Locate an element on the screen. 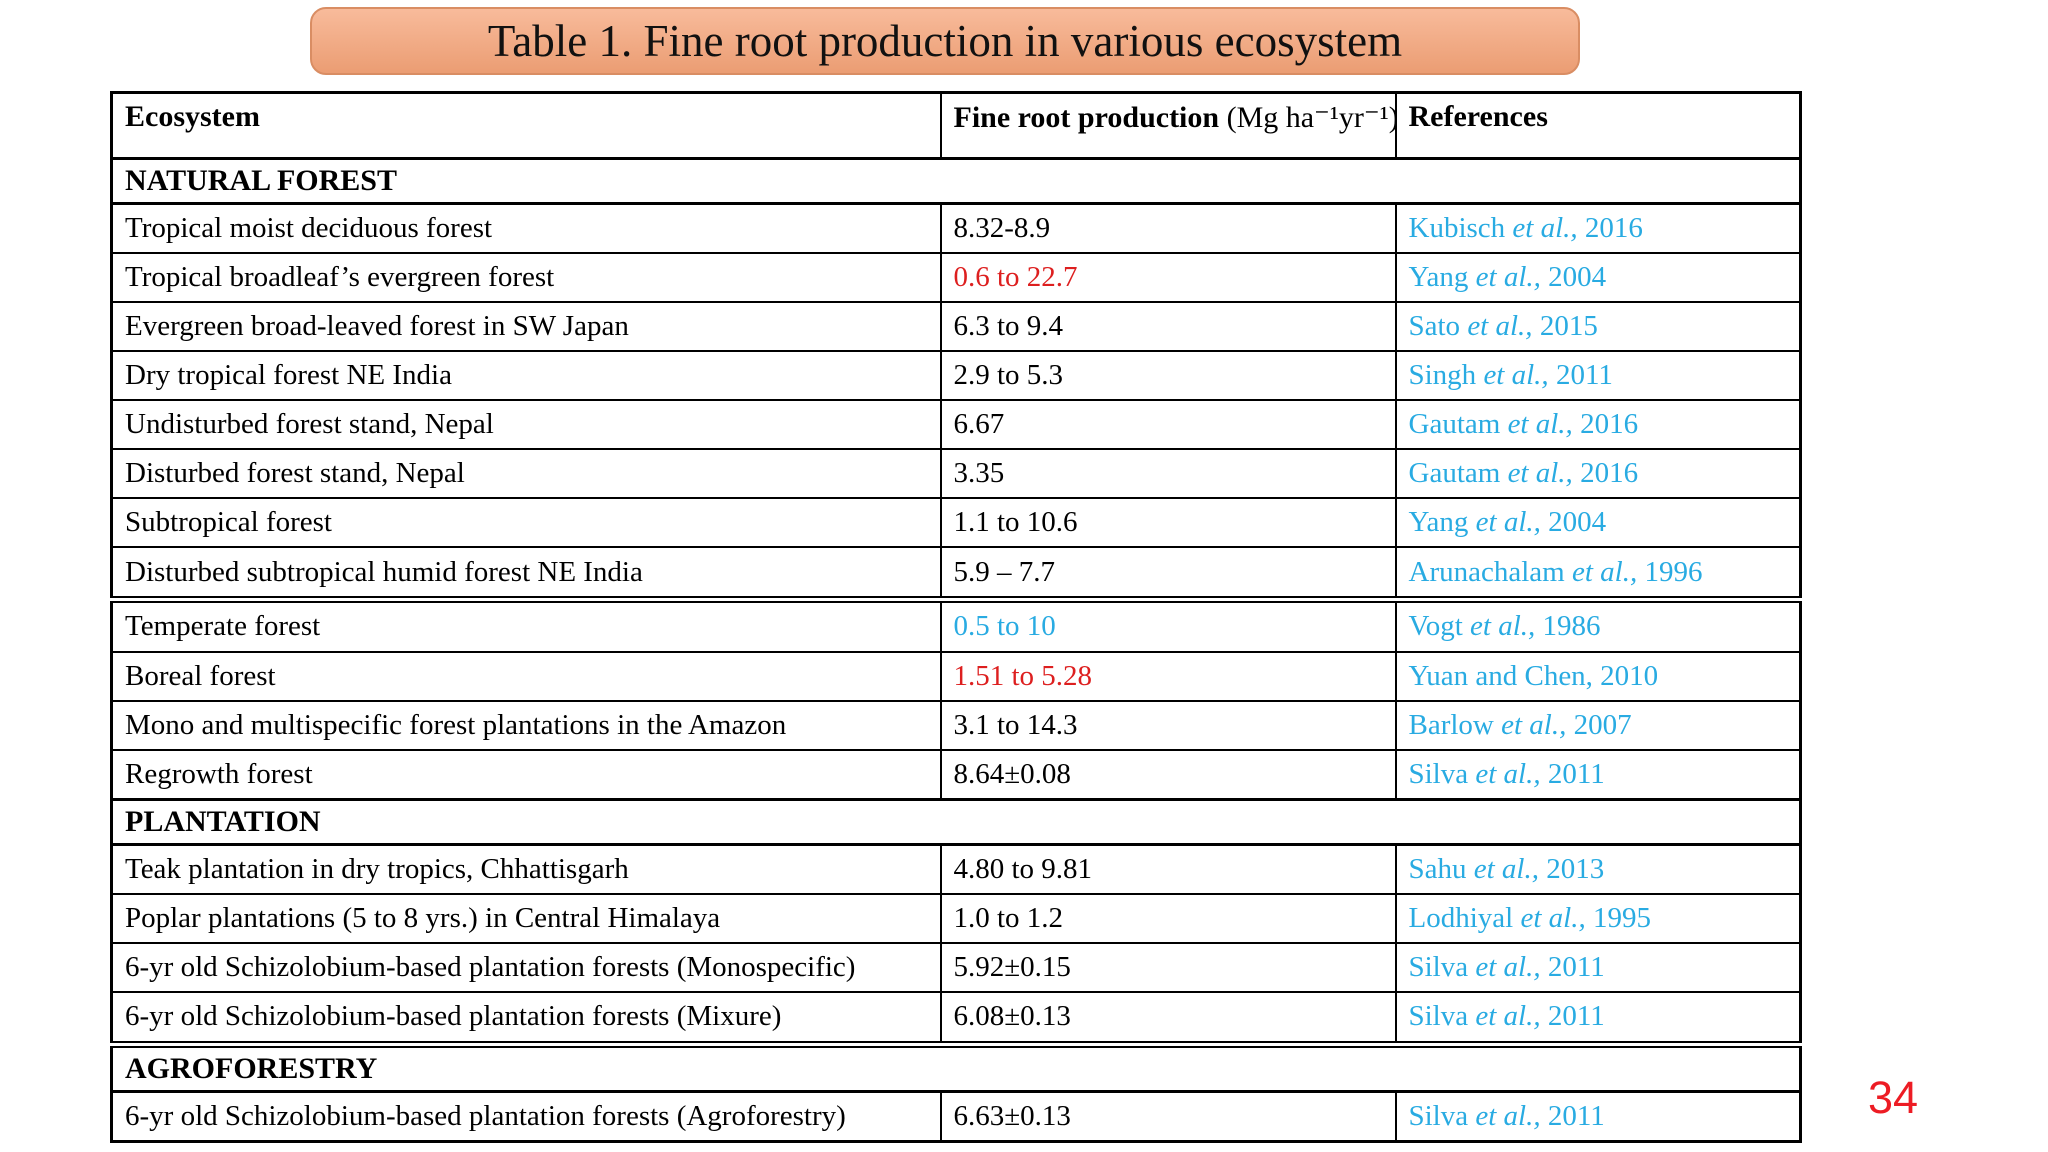 The image size is (2048, 1152). section-row: NATURAL FOREST is located at coordinates (956, 181).